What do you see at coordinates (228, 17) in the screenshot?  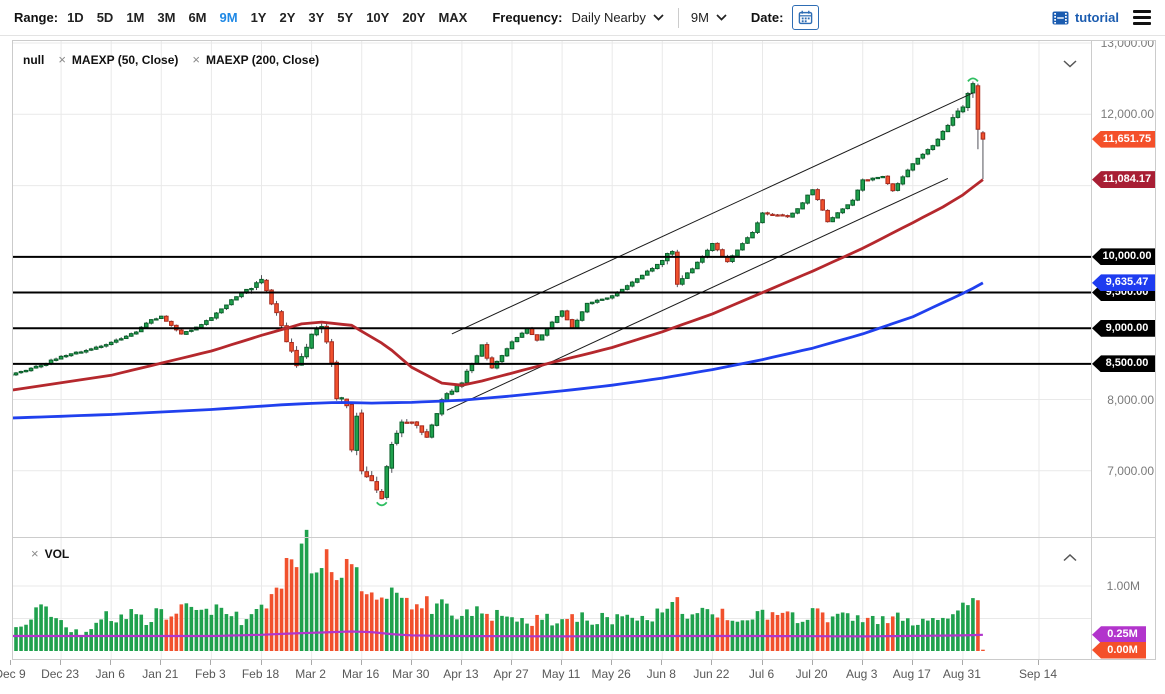 I see `range-option-9m: 9M` at bounding box center [228, 17].